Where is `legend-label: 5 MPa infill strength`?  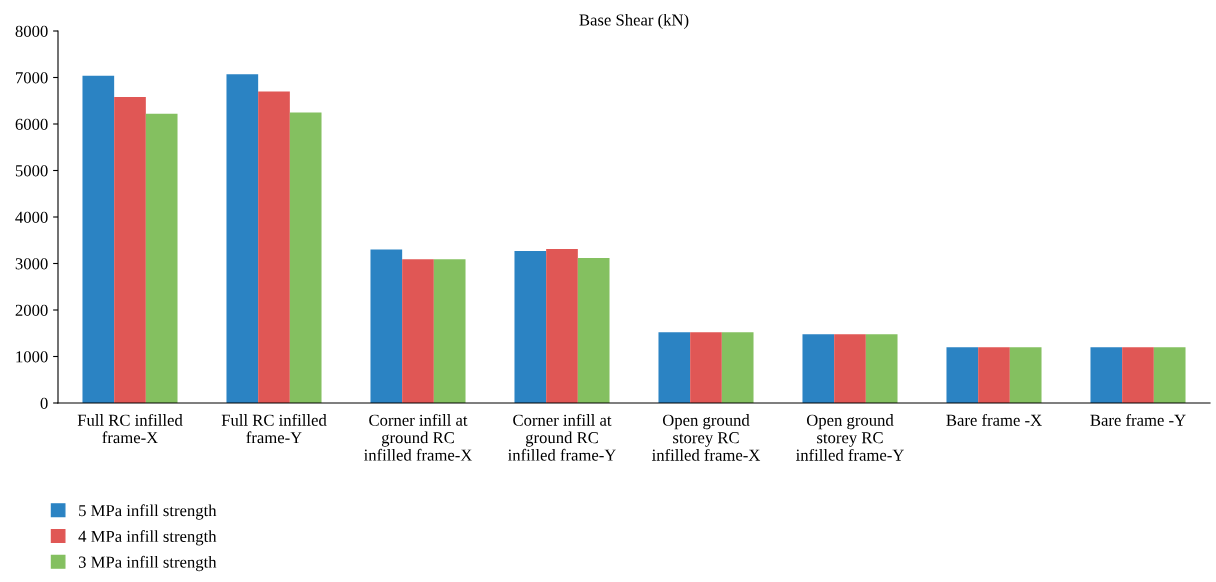 legend-label: 5 MPa infill strength is located at coordinates (148, 512).